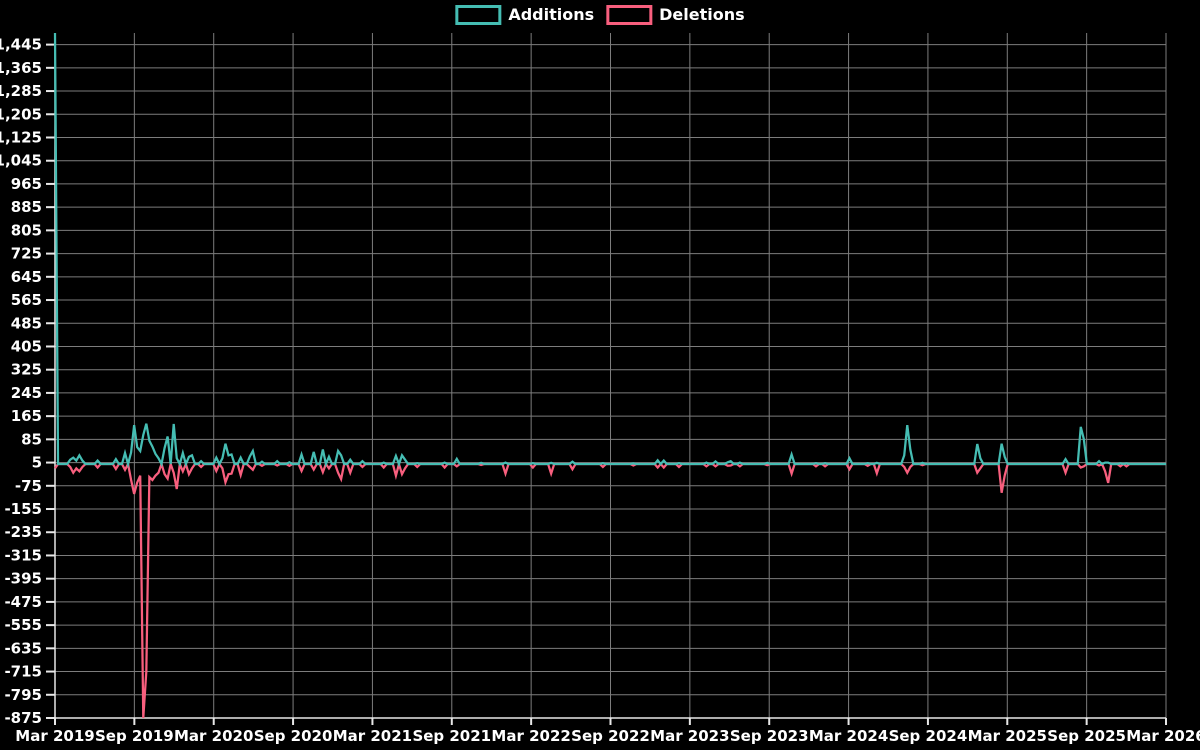  Describe the element at coordinates (26, 393) in the screenshot. I see `y-tick-label: 245` at that location.